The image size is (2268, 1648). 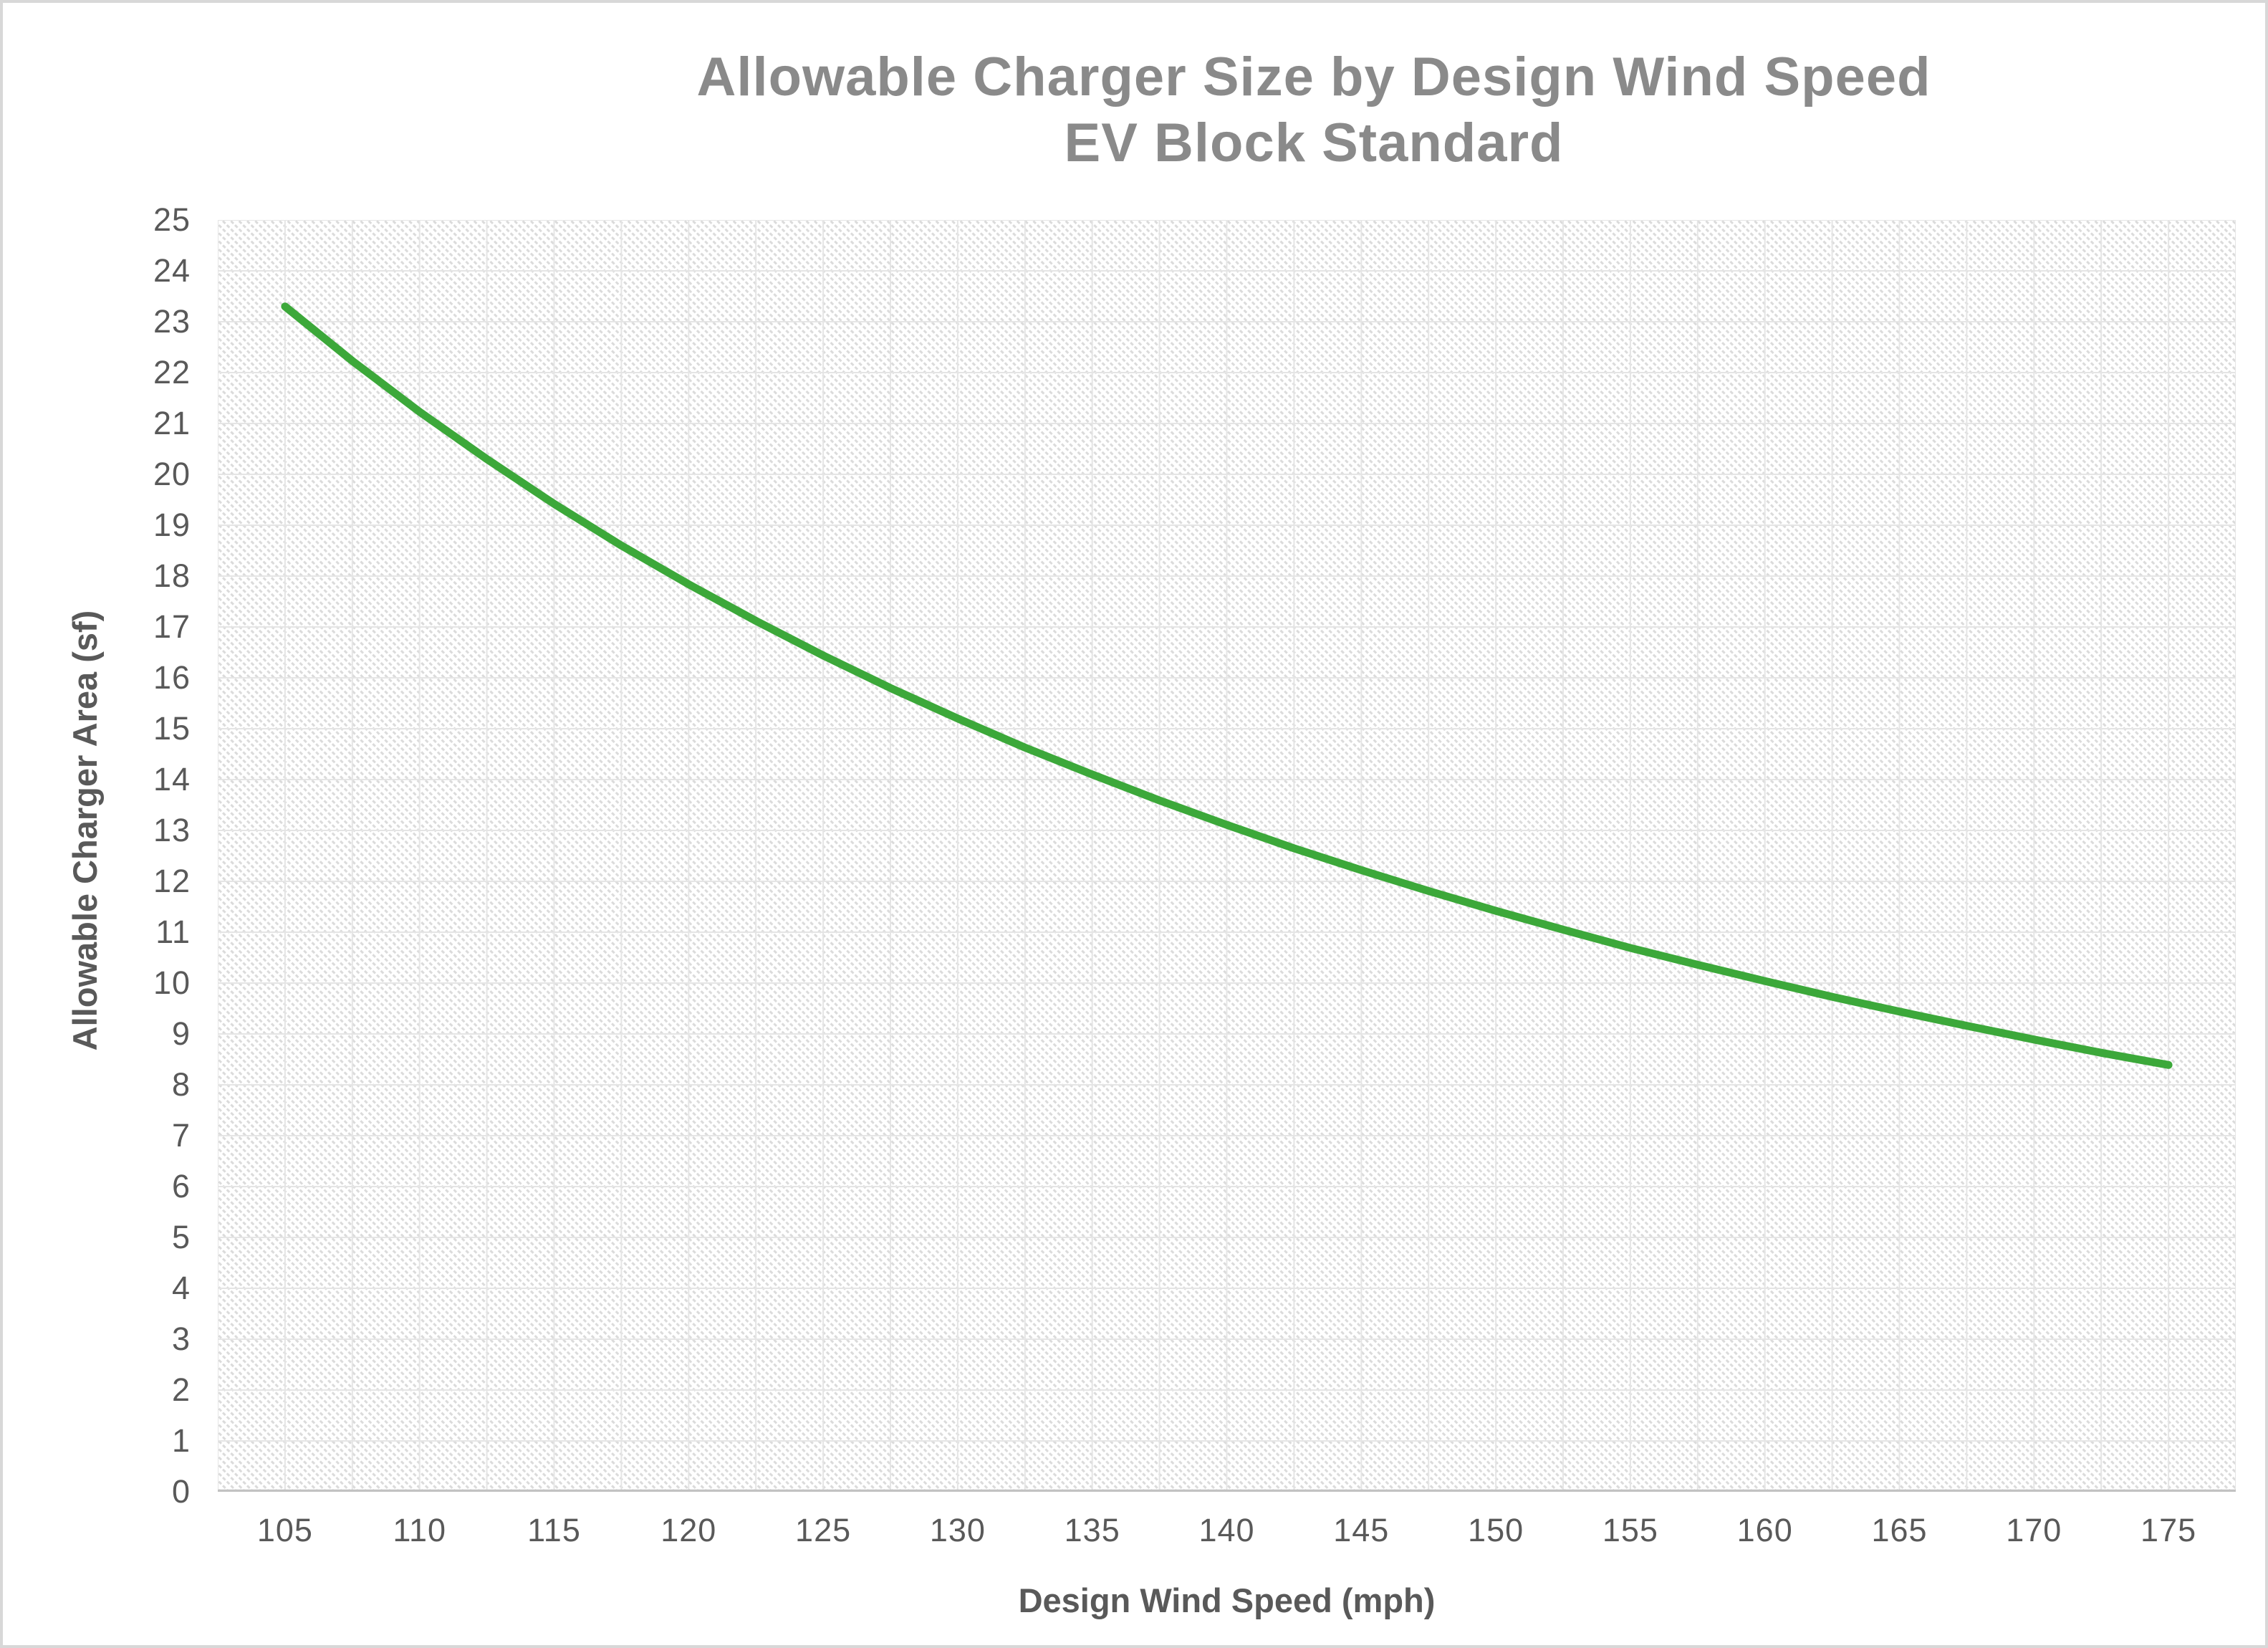 I want to click on y-axis-tick-label: 9, so click(x=181, y=1033).